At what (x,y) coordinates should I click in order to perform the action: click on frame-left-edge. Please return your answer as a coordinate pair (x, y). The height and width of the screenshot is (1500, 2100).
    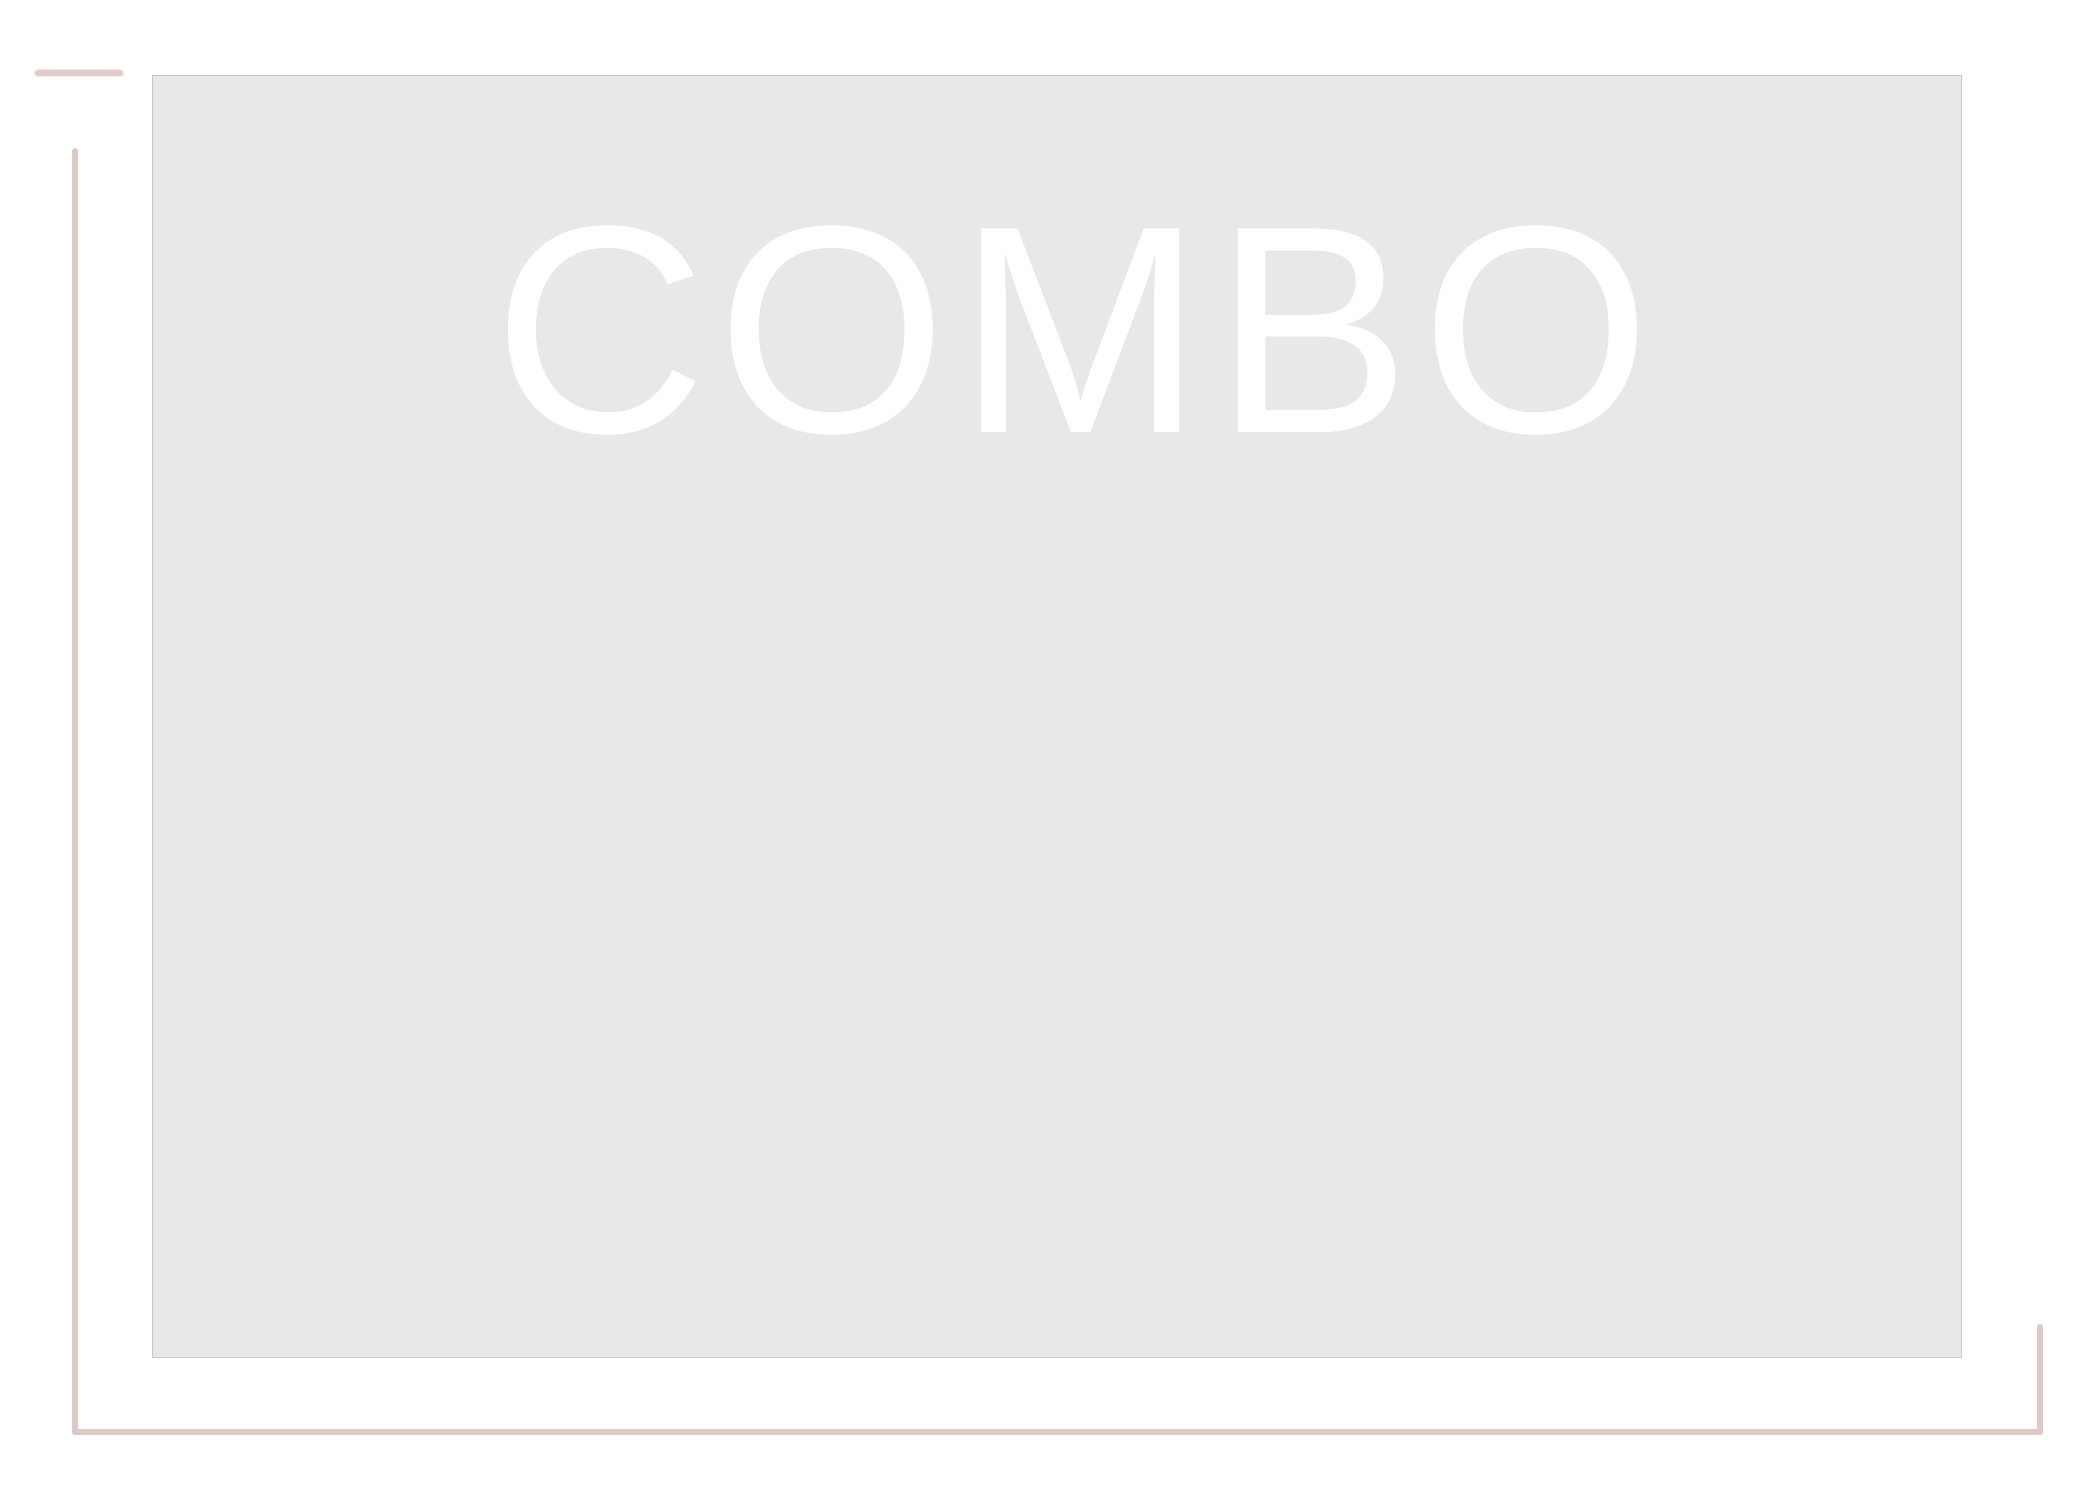
    Looking at the image, I should click on (75, 791).